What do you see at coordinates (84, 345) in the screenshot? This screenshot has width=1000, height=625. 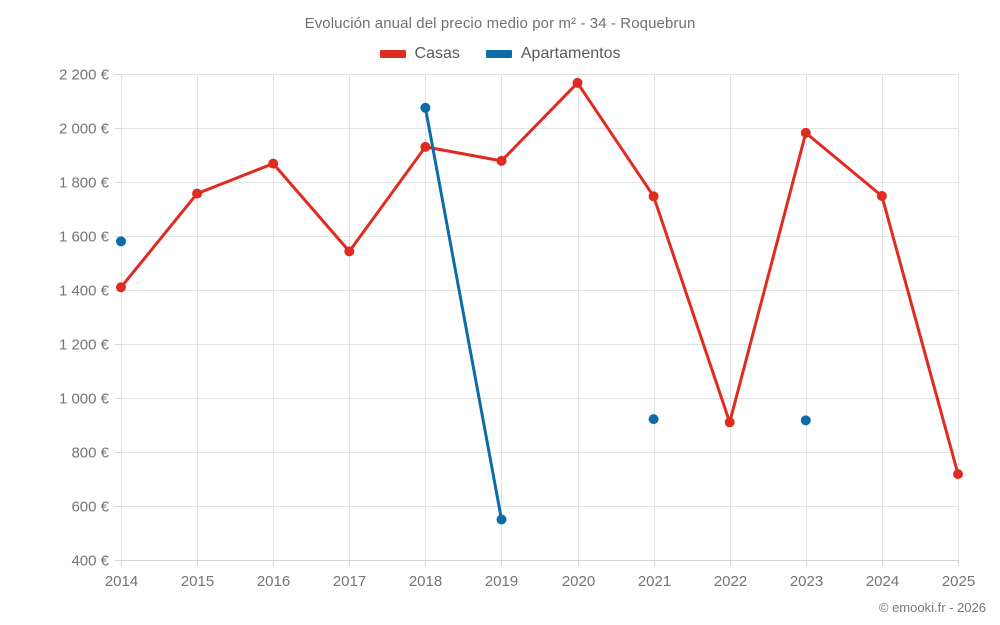 I see `y-tick-label: 1 200 €` at bounding box center [84, 345].